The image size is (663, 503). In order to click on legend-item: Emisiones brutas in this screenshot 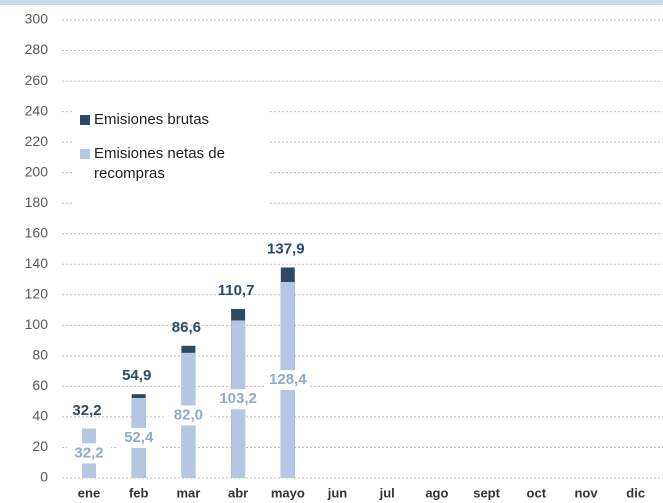, I will do `click(171, 120)`.